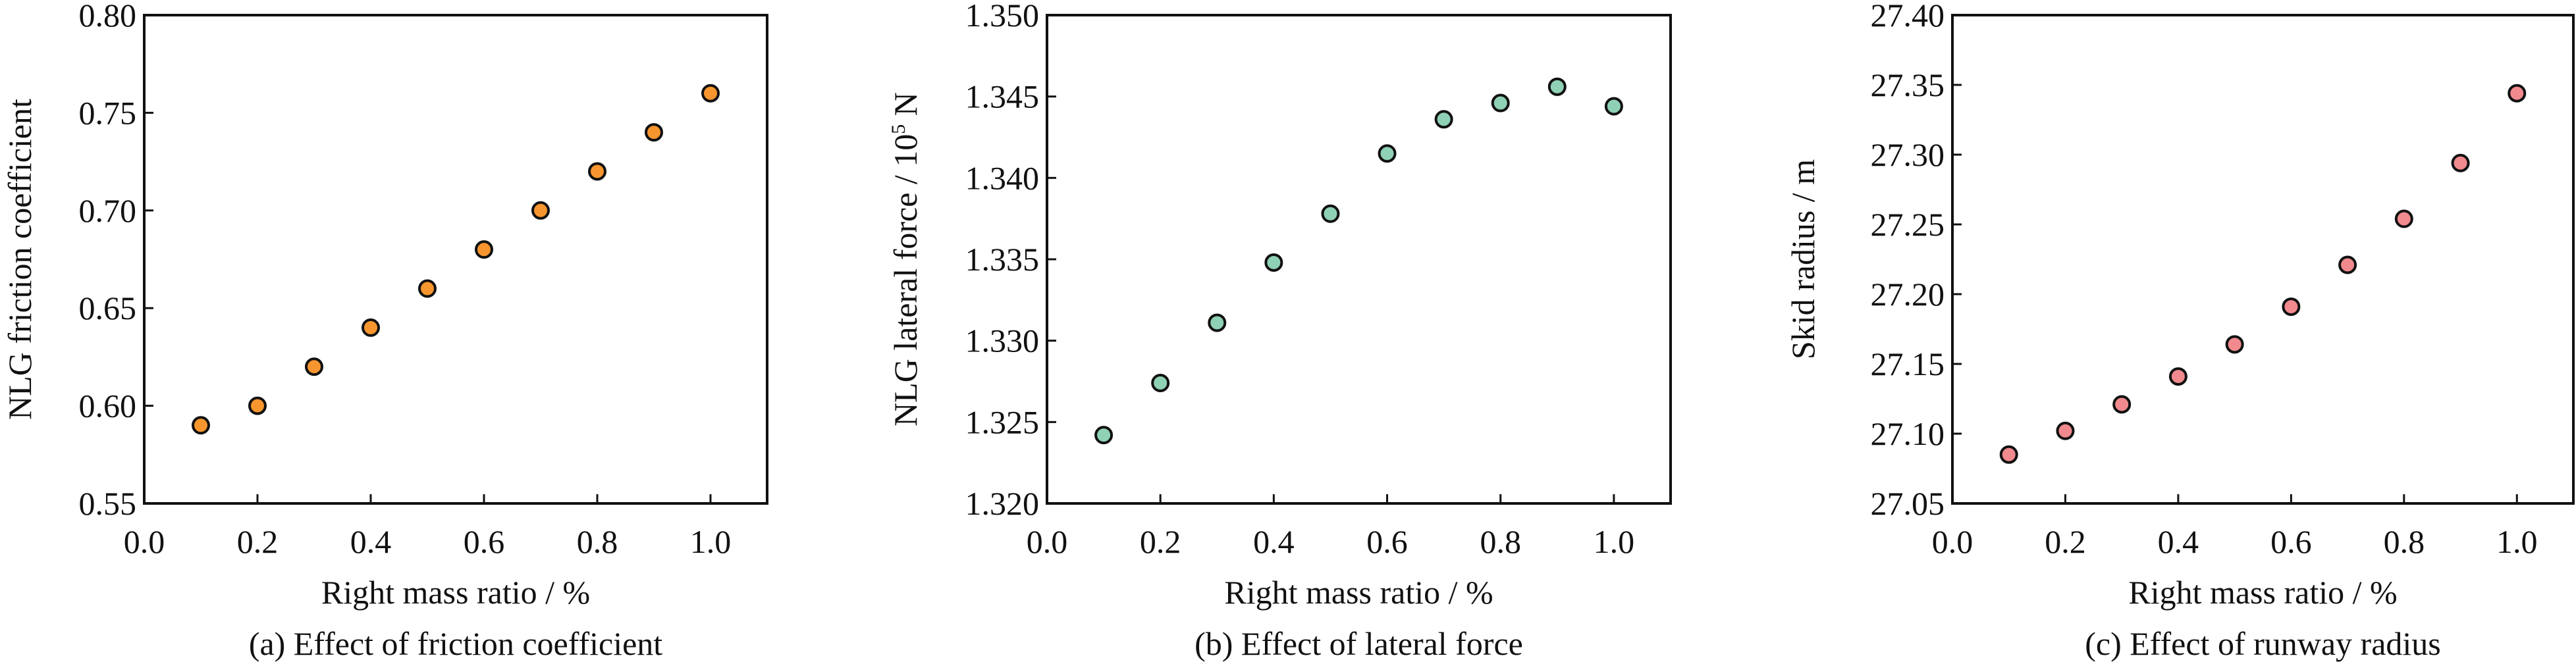 The width and height of the screenshot is (2576, 664). What do you see at coordinates (906, 280) in the screenshot?
I see `y-axis-title-text: NLG lateral force / 10` at bounding box center [906, 280].